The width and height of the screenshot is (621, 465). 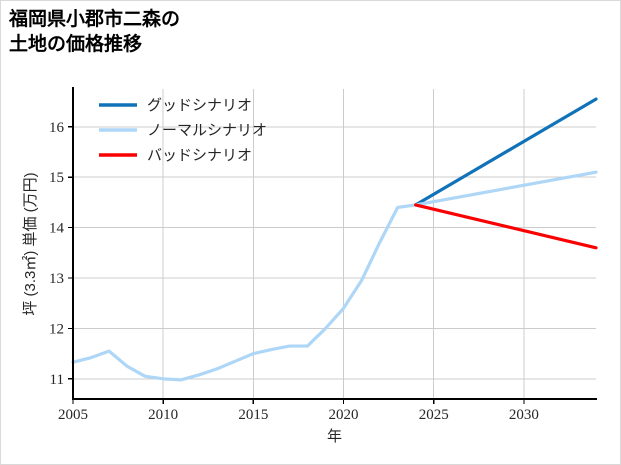 I want to click on x-tick-label: 2025, so click(x=434, y=415).